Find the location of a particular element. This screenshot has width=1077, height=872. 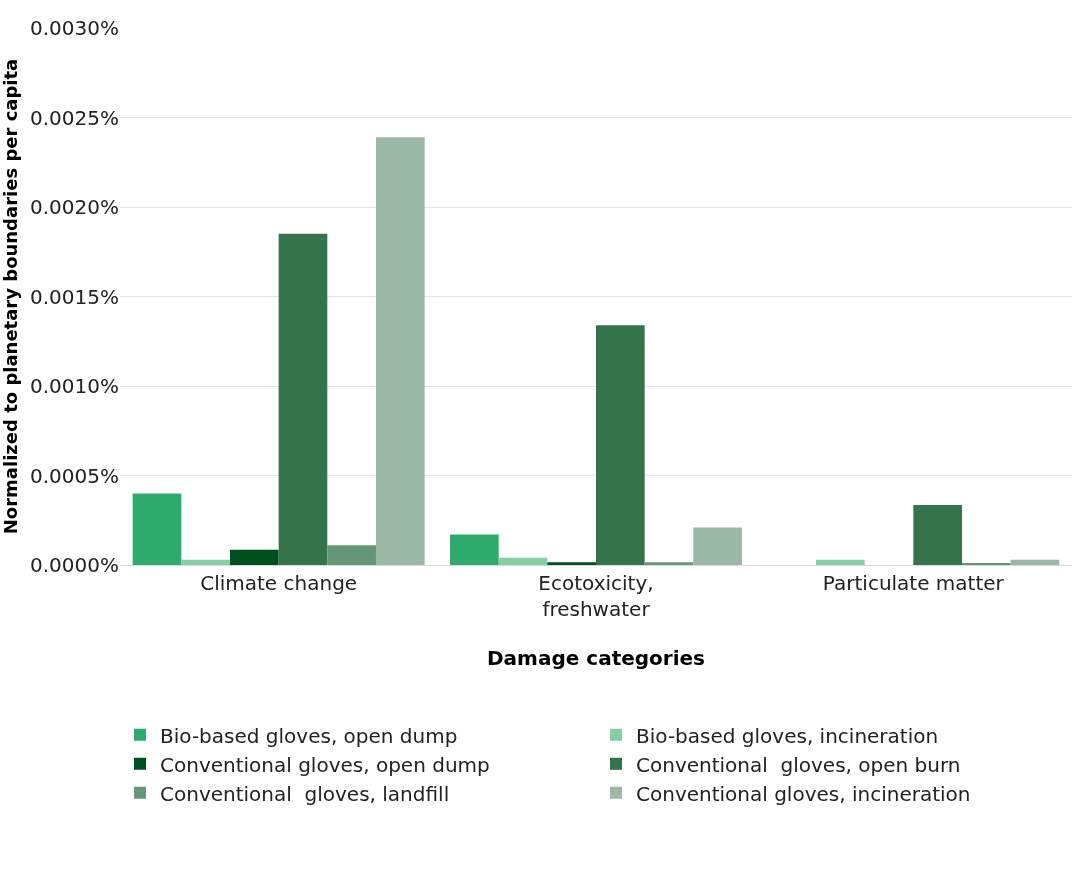

y-tick-label: 0.0025% is located at coordinates (74, 117).